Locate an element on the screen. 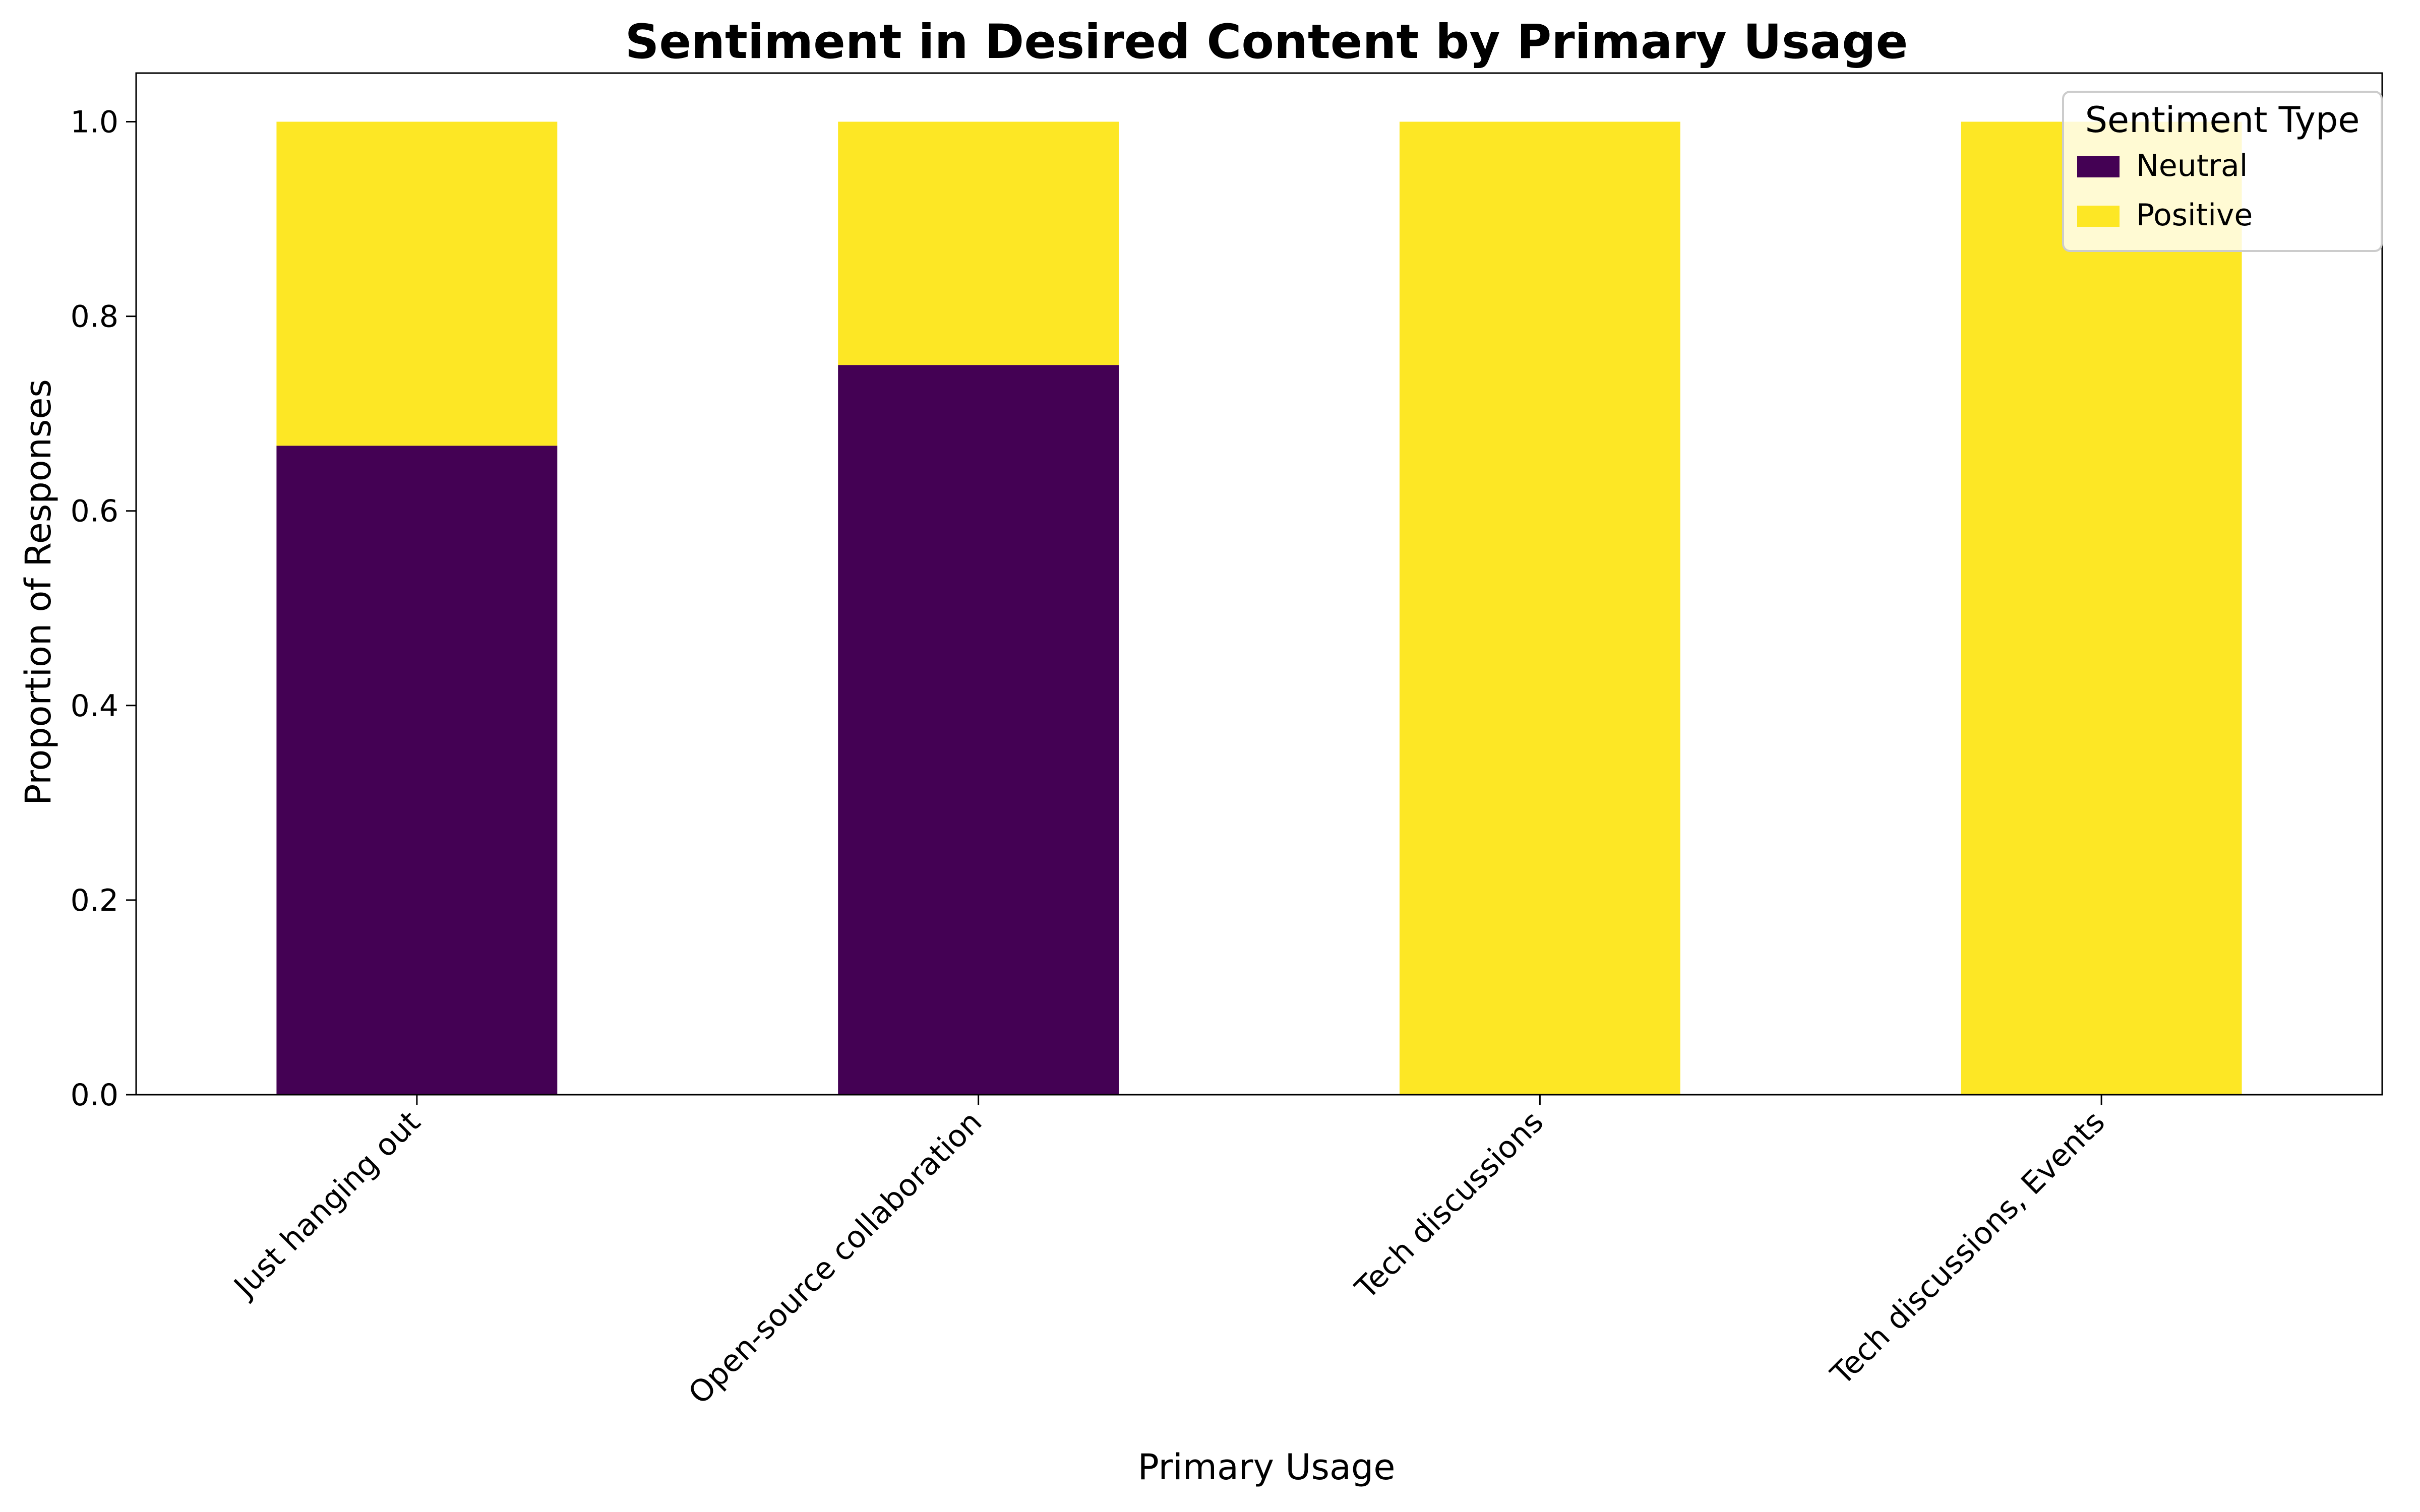 This screenshot has height=1512, width=2420. x-tick-label: Open-source collaboration is located at coordinates (835, 1257).